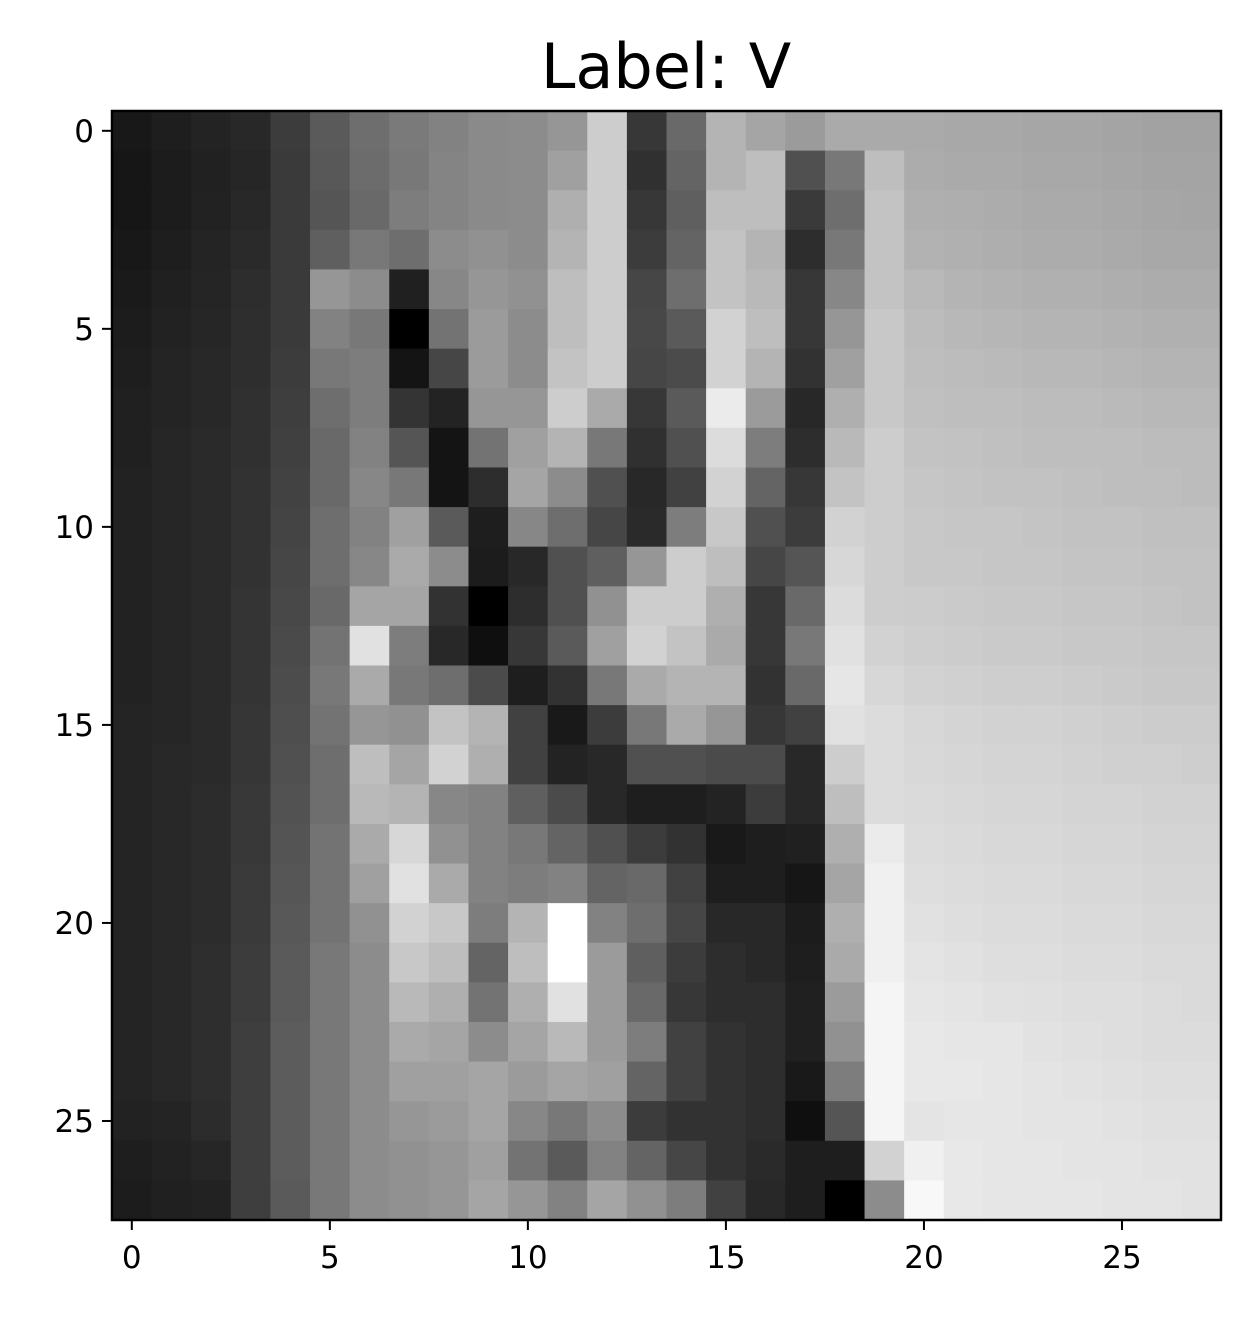 Image resolution: width=1250 pixels, height=1319 pixels. Describe the element at coordinates (632, 1248) in the screenshot. I see `x-axis: 0 5 10 15 20 25` at that location.